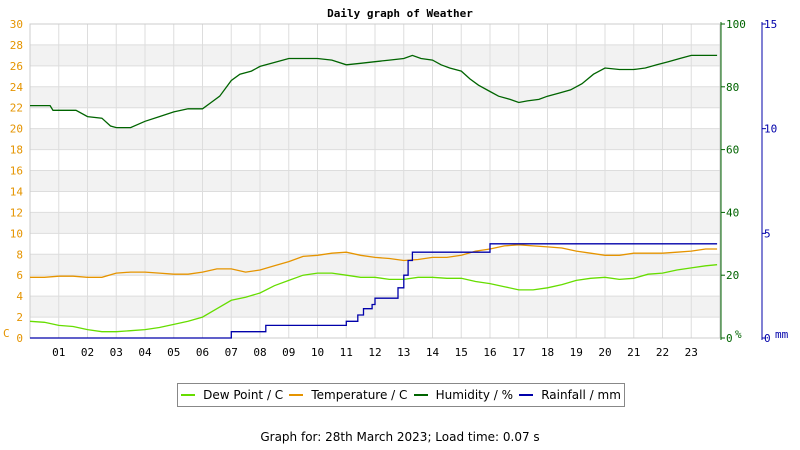 The width and height of the screenshot is (800, 450). What do you see at coordinates (116, 352) in the screenshot?
I see `x-tick-label: 03` at bounding box center [116, 352].